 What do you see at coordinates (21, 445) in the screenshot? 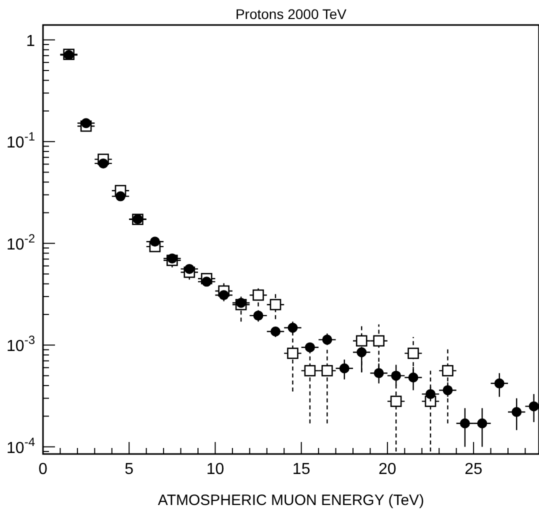
I see `y-tick-label: 10$^{-4}$` at bounding box center [21, 445].